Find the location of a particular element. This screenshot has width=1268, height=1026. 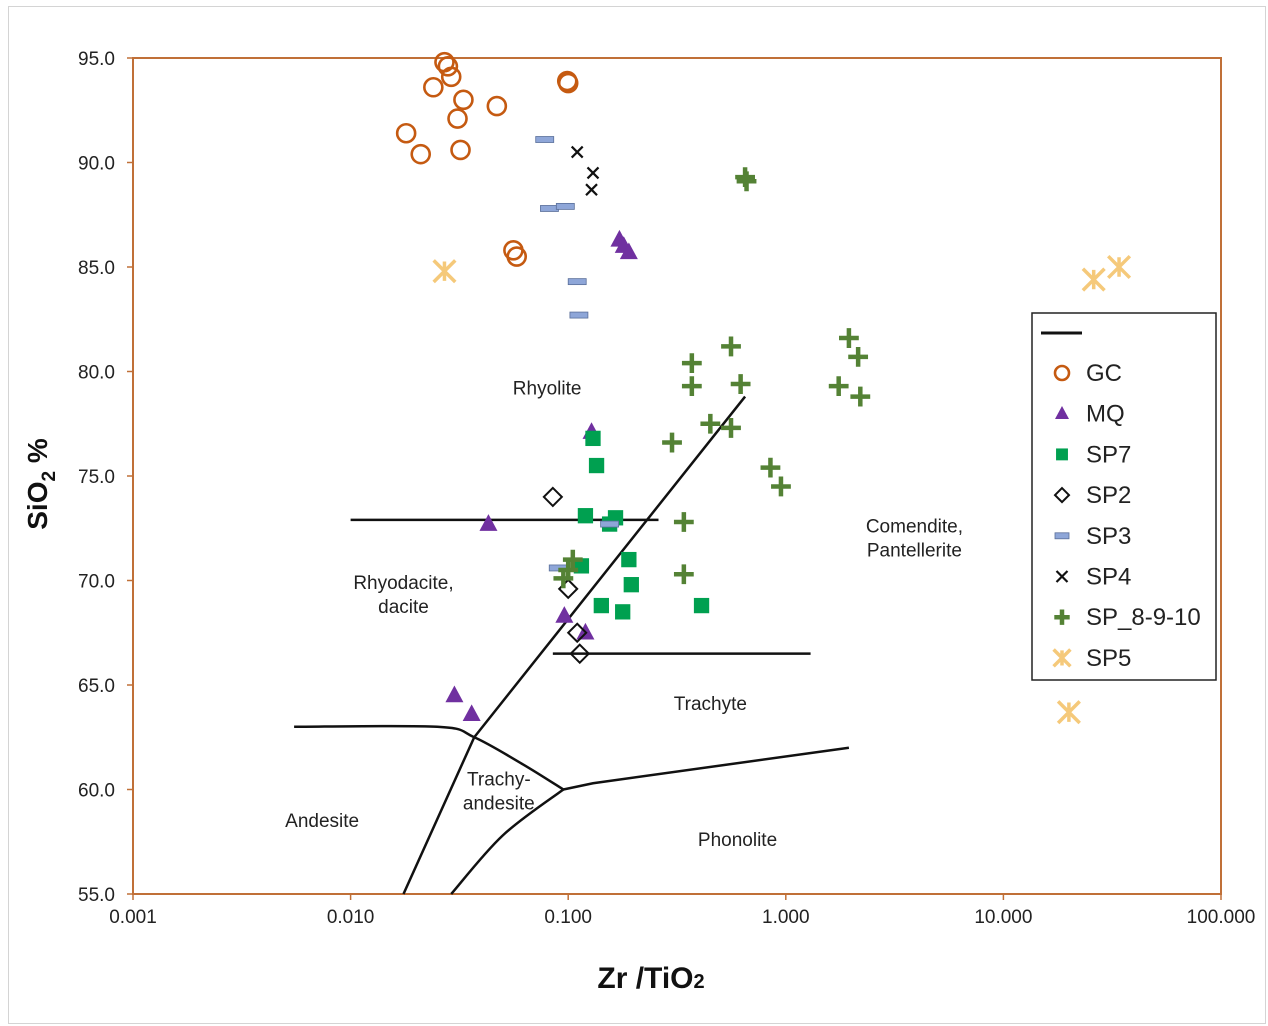

field-label-5: Andesite is located at coordinates (322, 821).